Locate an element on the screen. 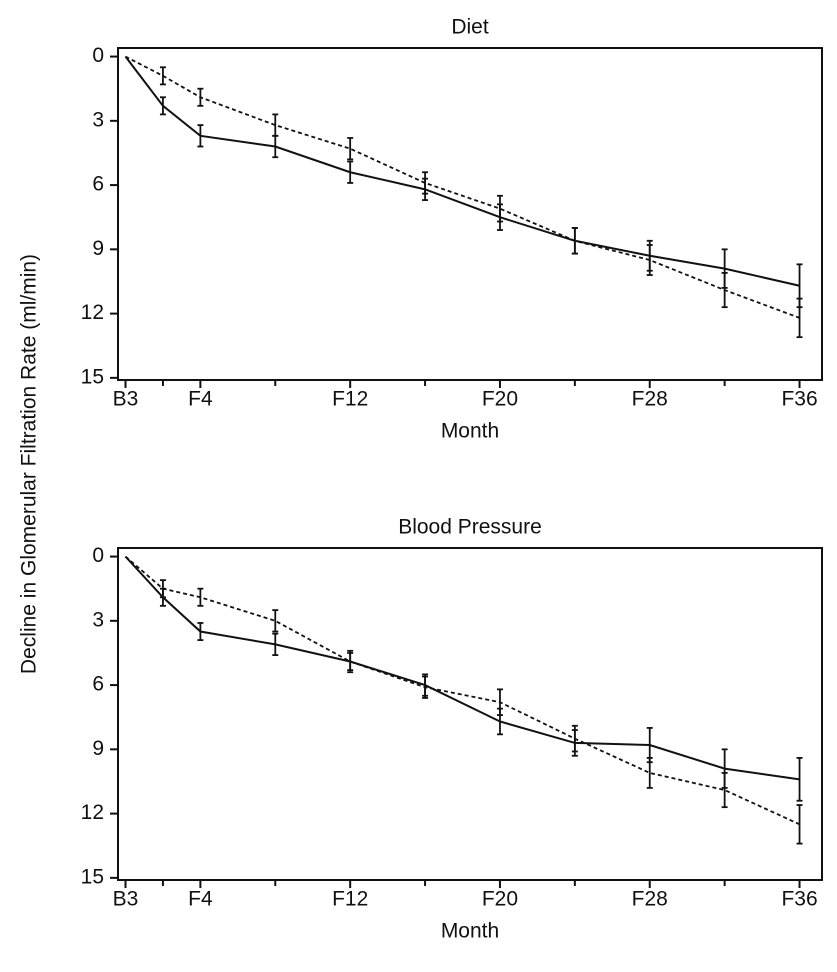  chart-title: Diet is located at coordinates (470, 27).